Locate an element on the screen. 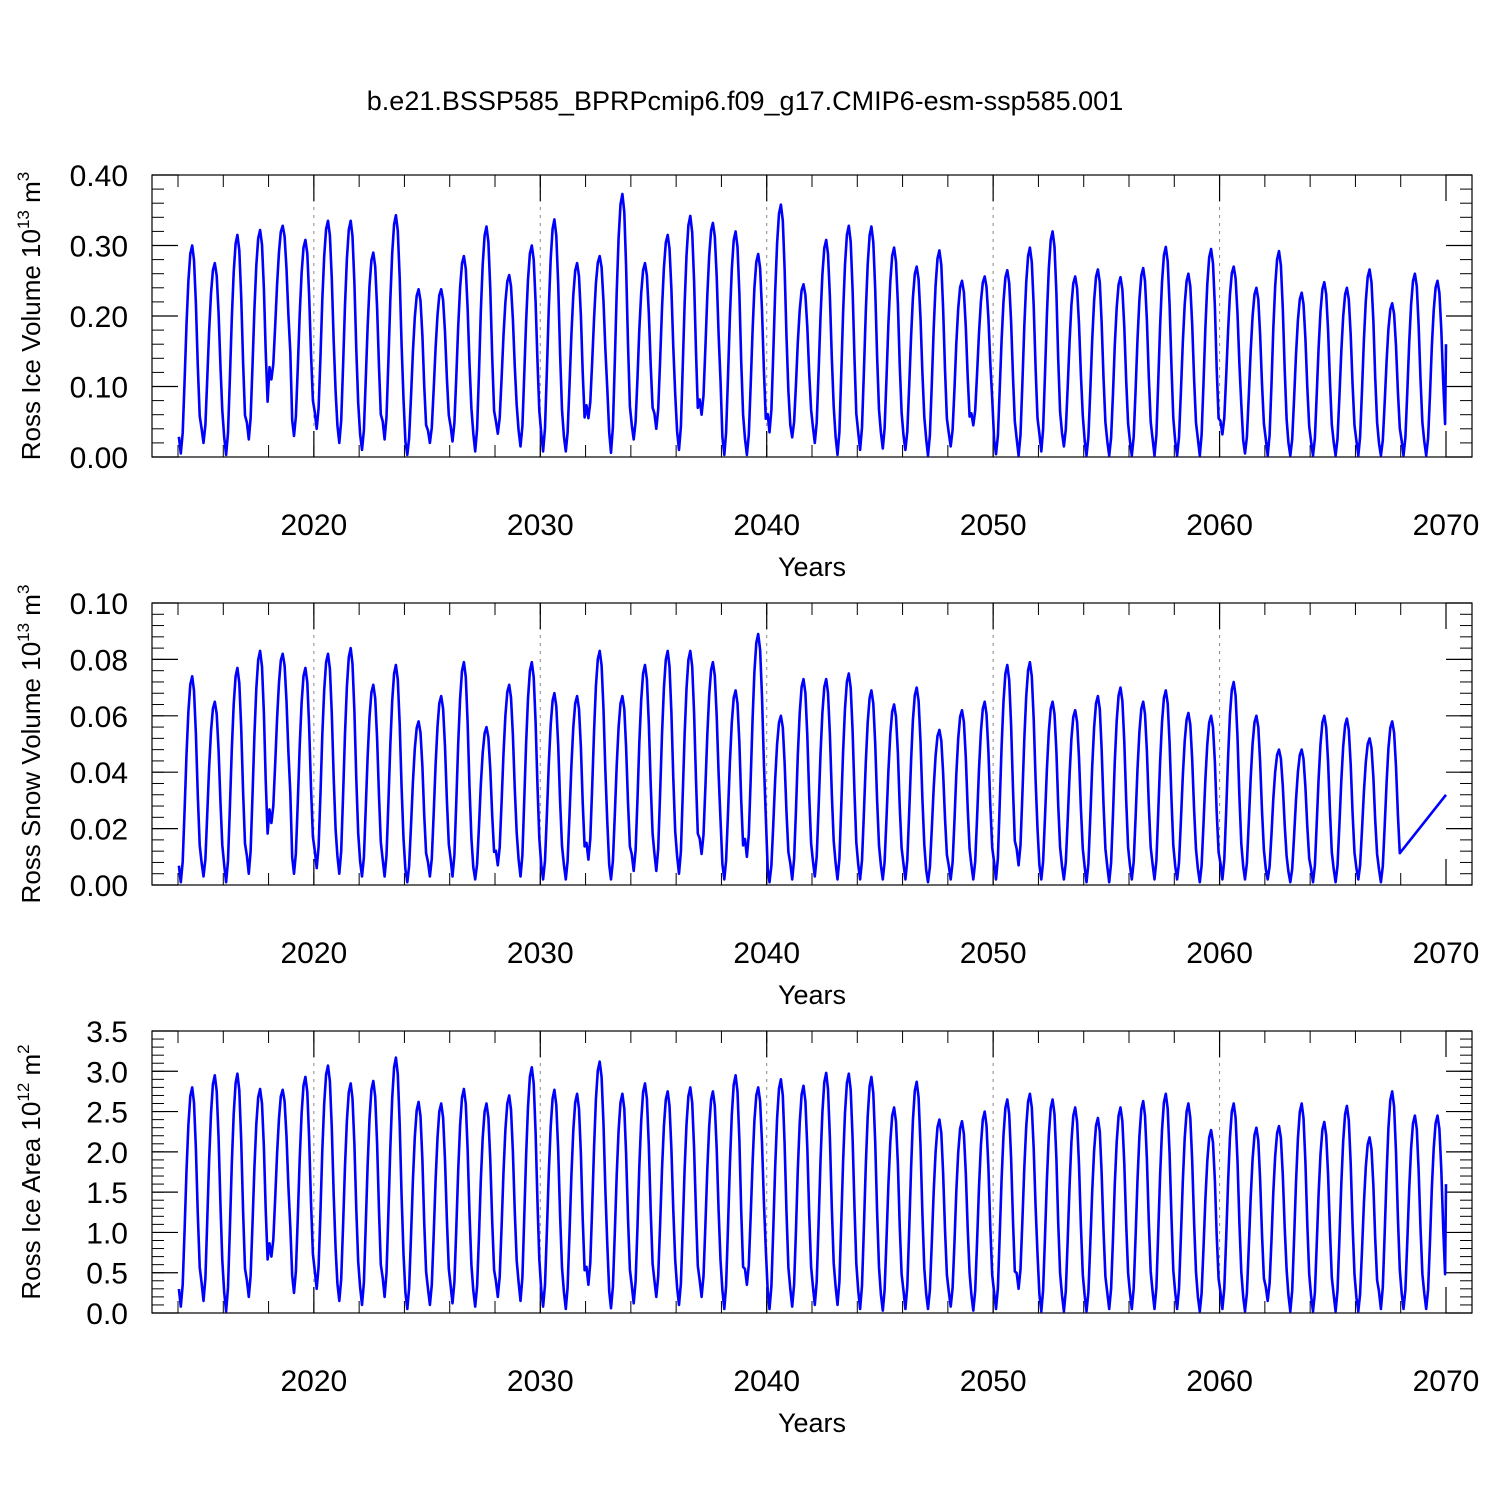 This screenshot has width=1500, height=1500. y-tick-label: 2.0 is located at coordinates (107, 1153).